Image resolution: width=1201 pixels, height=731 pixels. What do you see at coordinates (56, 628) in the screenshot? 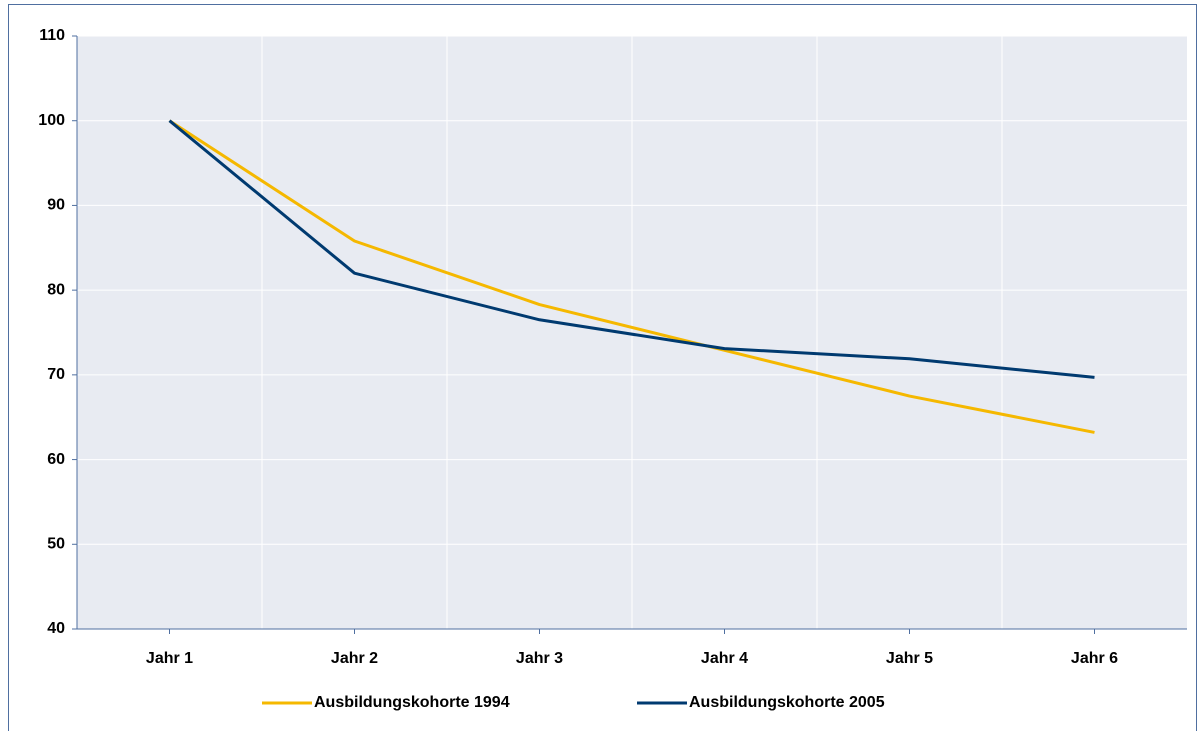
I see `y-tick-label: 40` at bounding box center [56, 628].